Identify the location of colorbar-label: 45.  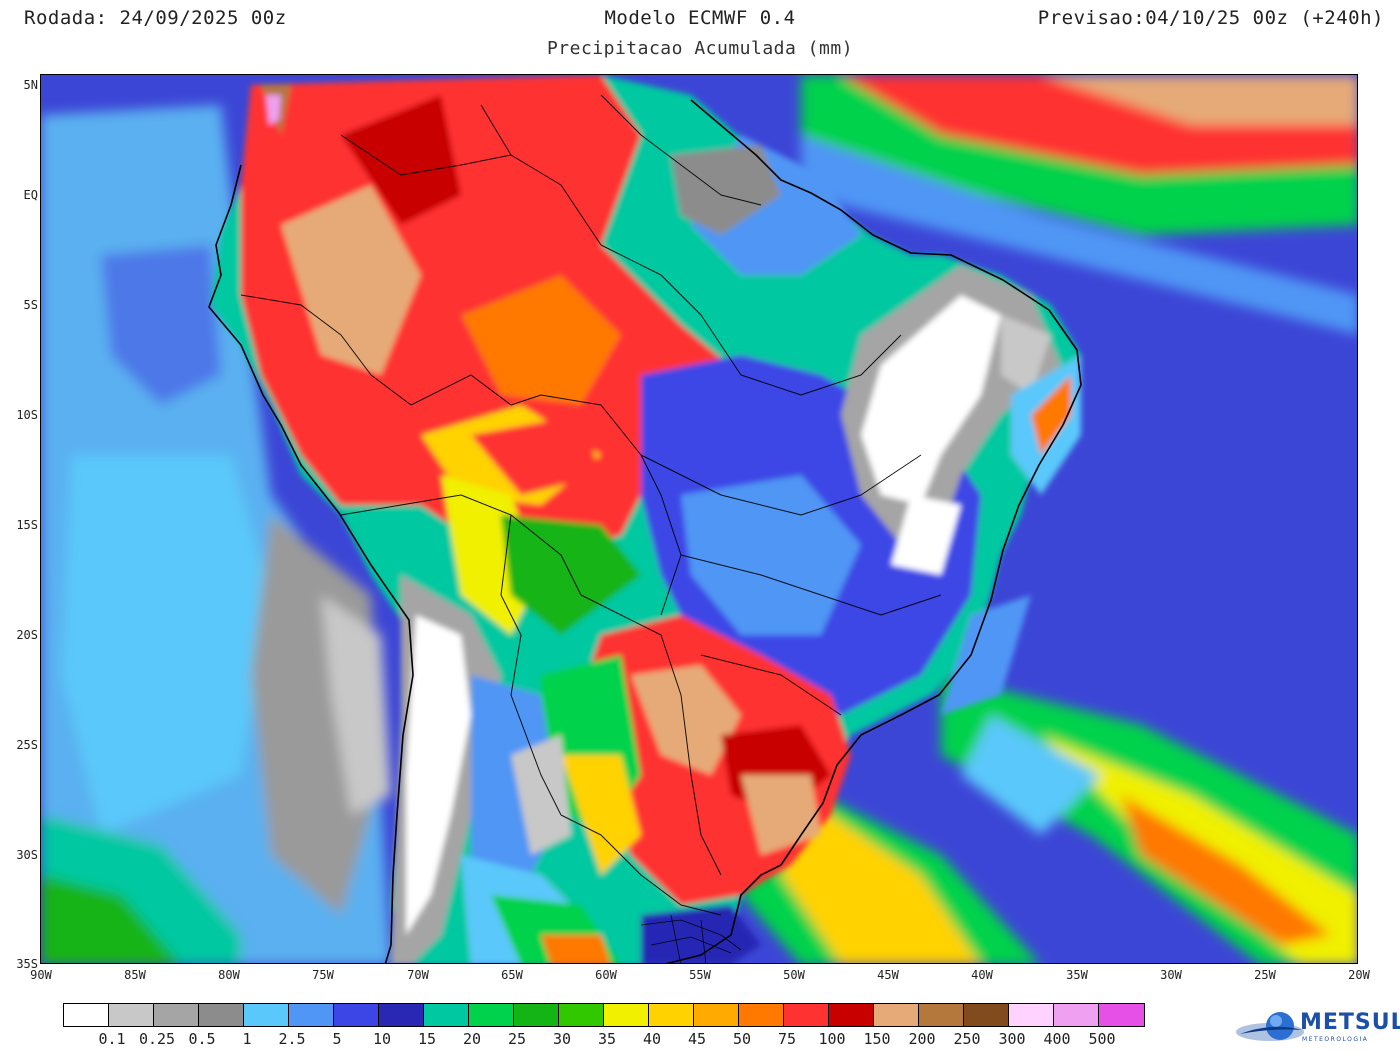
(697, 1039).